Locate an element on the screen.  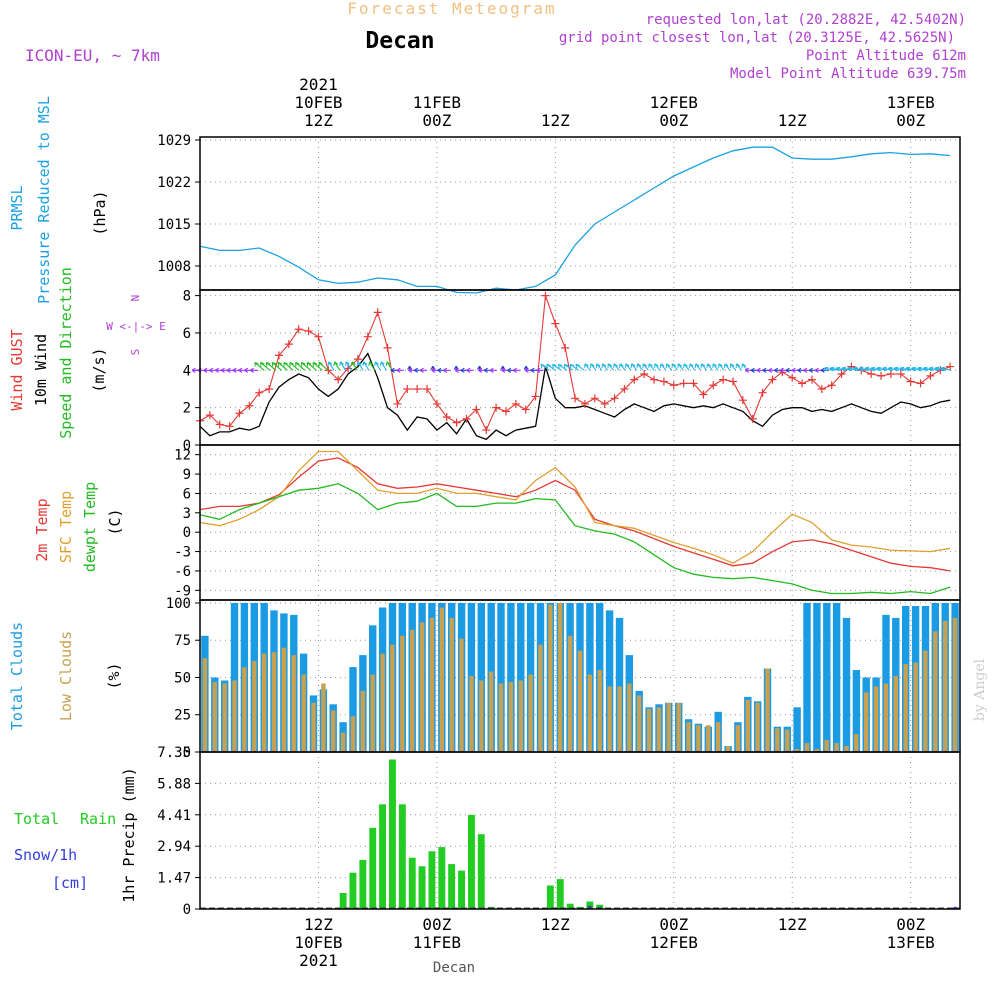
bottom-time-label-line: 12Z is located at coordinates (555, 924).